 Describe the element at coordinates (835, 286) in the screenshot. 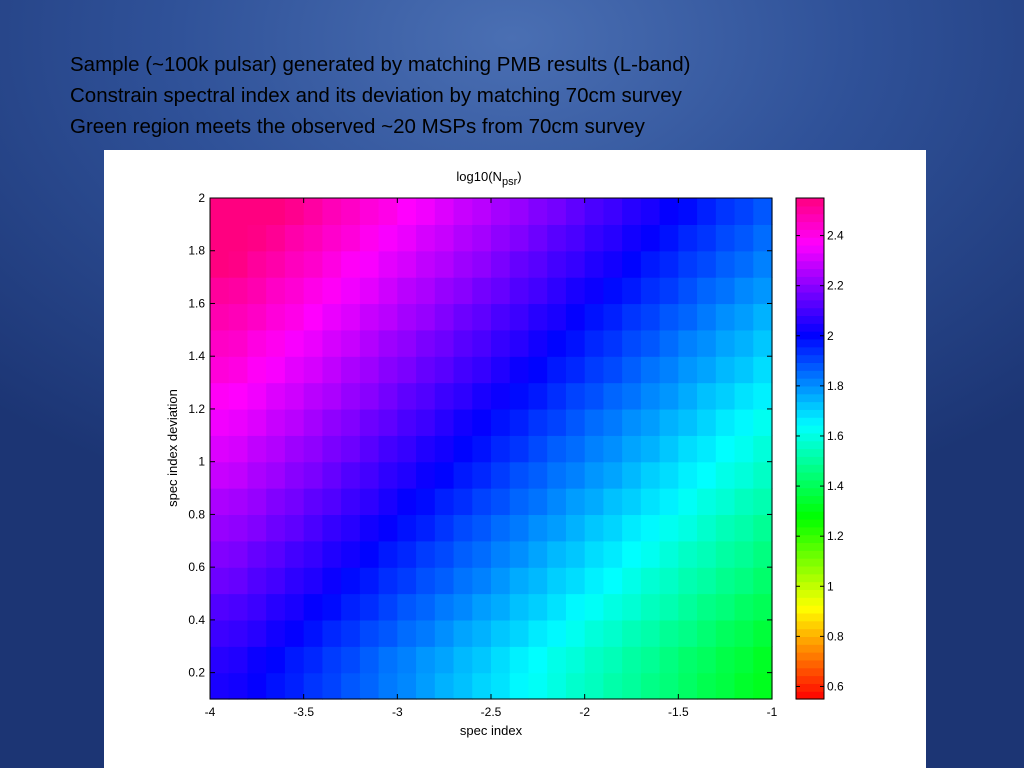

I see `colorbar-tick-label: 2.2` at that location.